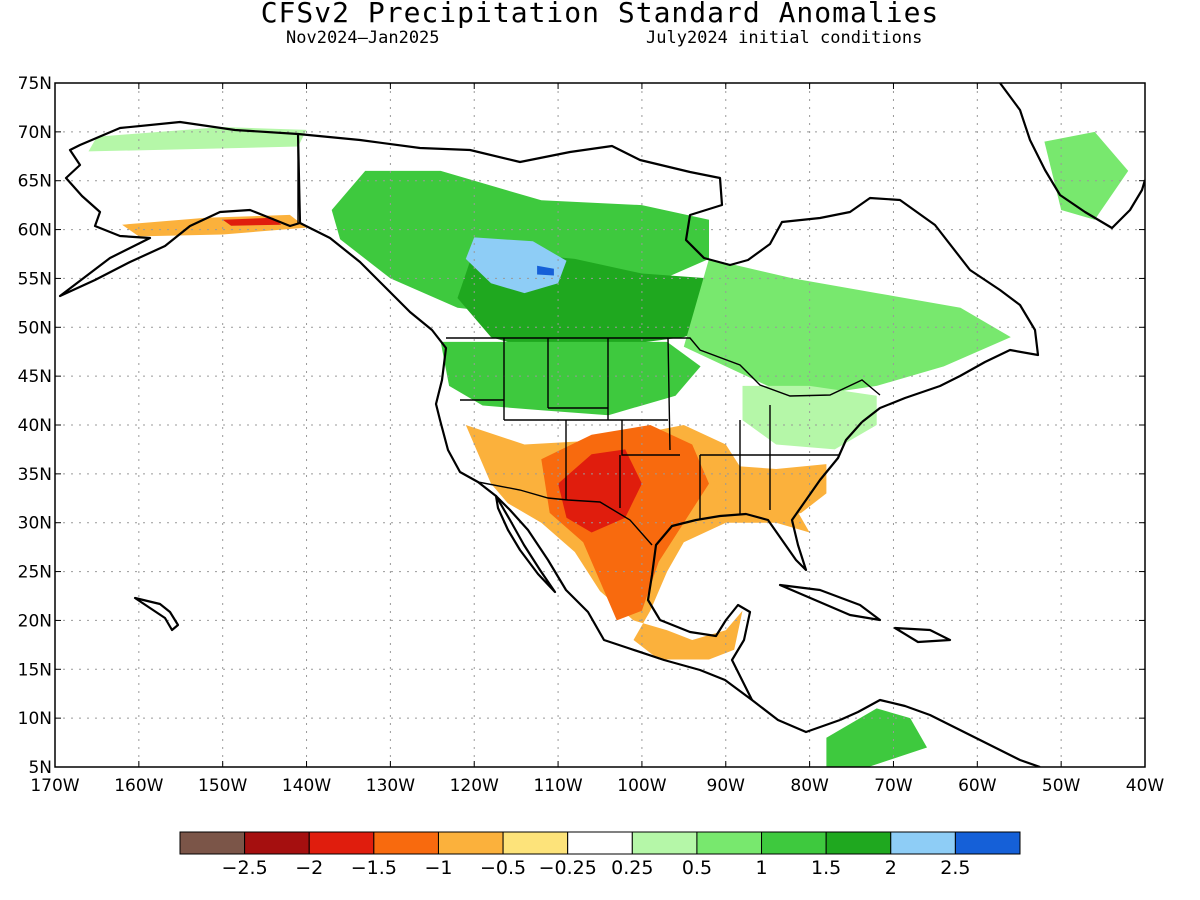  What do you see at coordinates (893, 786) in the screenshot?
I see `lon-tick-label: 70W` at bounding box center [893, 786].